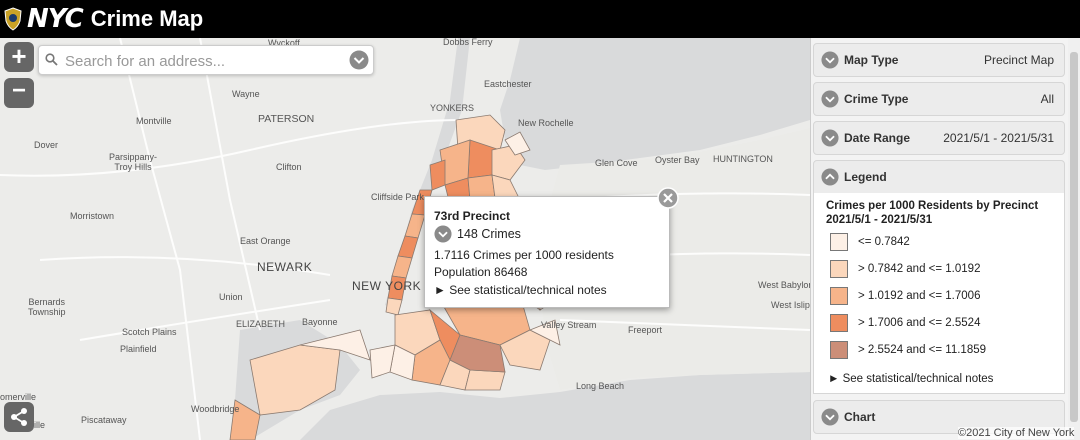 This screenshot has width=1080, height=440. Describe the element at coordinates (860, 417) in the screenshot. I see `chart-label: Chart` at that location.